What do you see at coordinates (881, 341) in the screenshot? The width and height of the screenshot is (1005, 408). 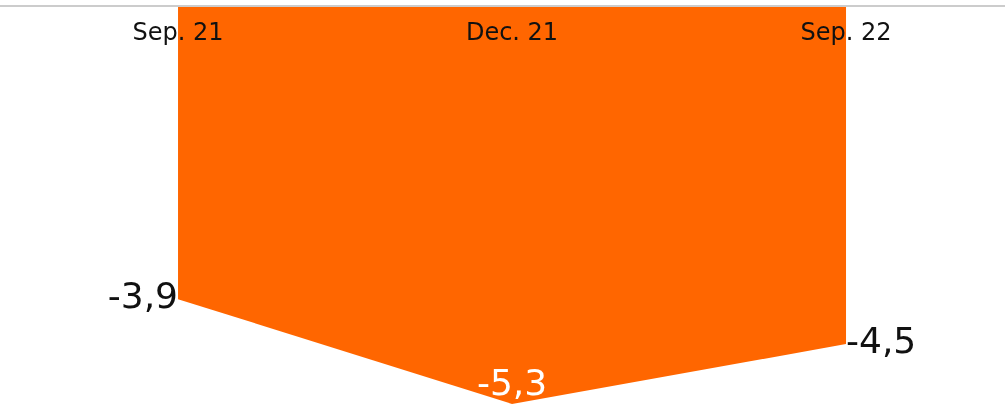 I see `data-label: -4,5` at bounding box center [881, 341].